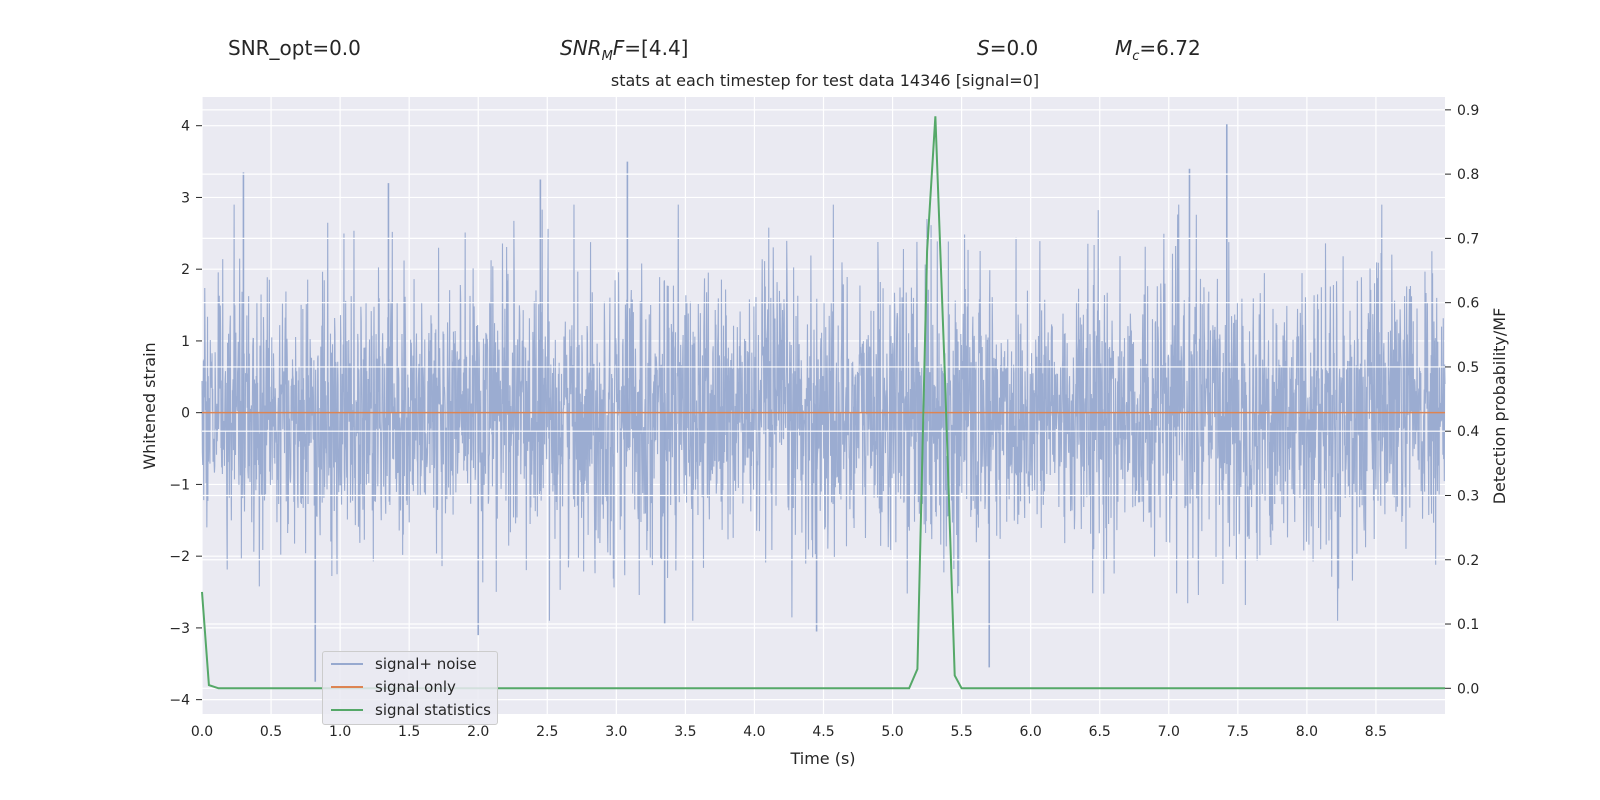 The height and width of the screenshot is (800, 1600). What do you see at coordinates (271, 732) in the screenshot?
I see `x-tick-label: 0.5` at bounding box center [271, 732].